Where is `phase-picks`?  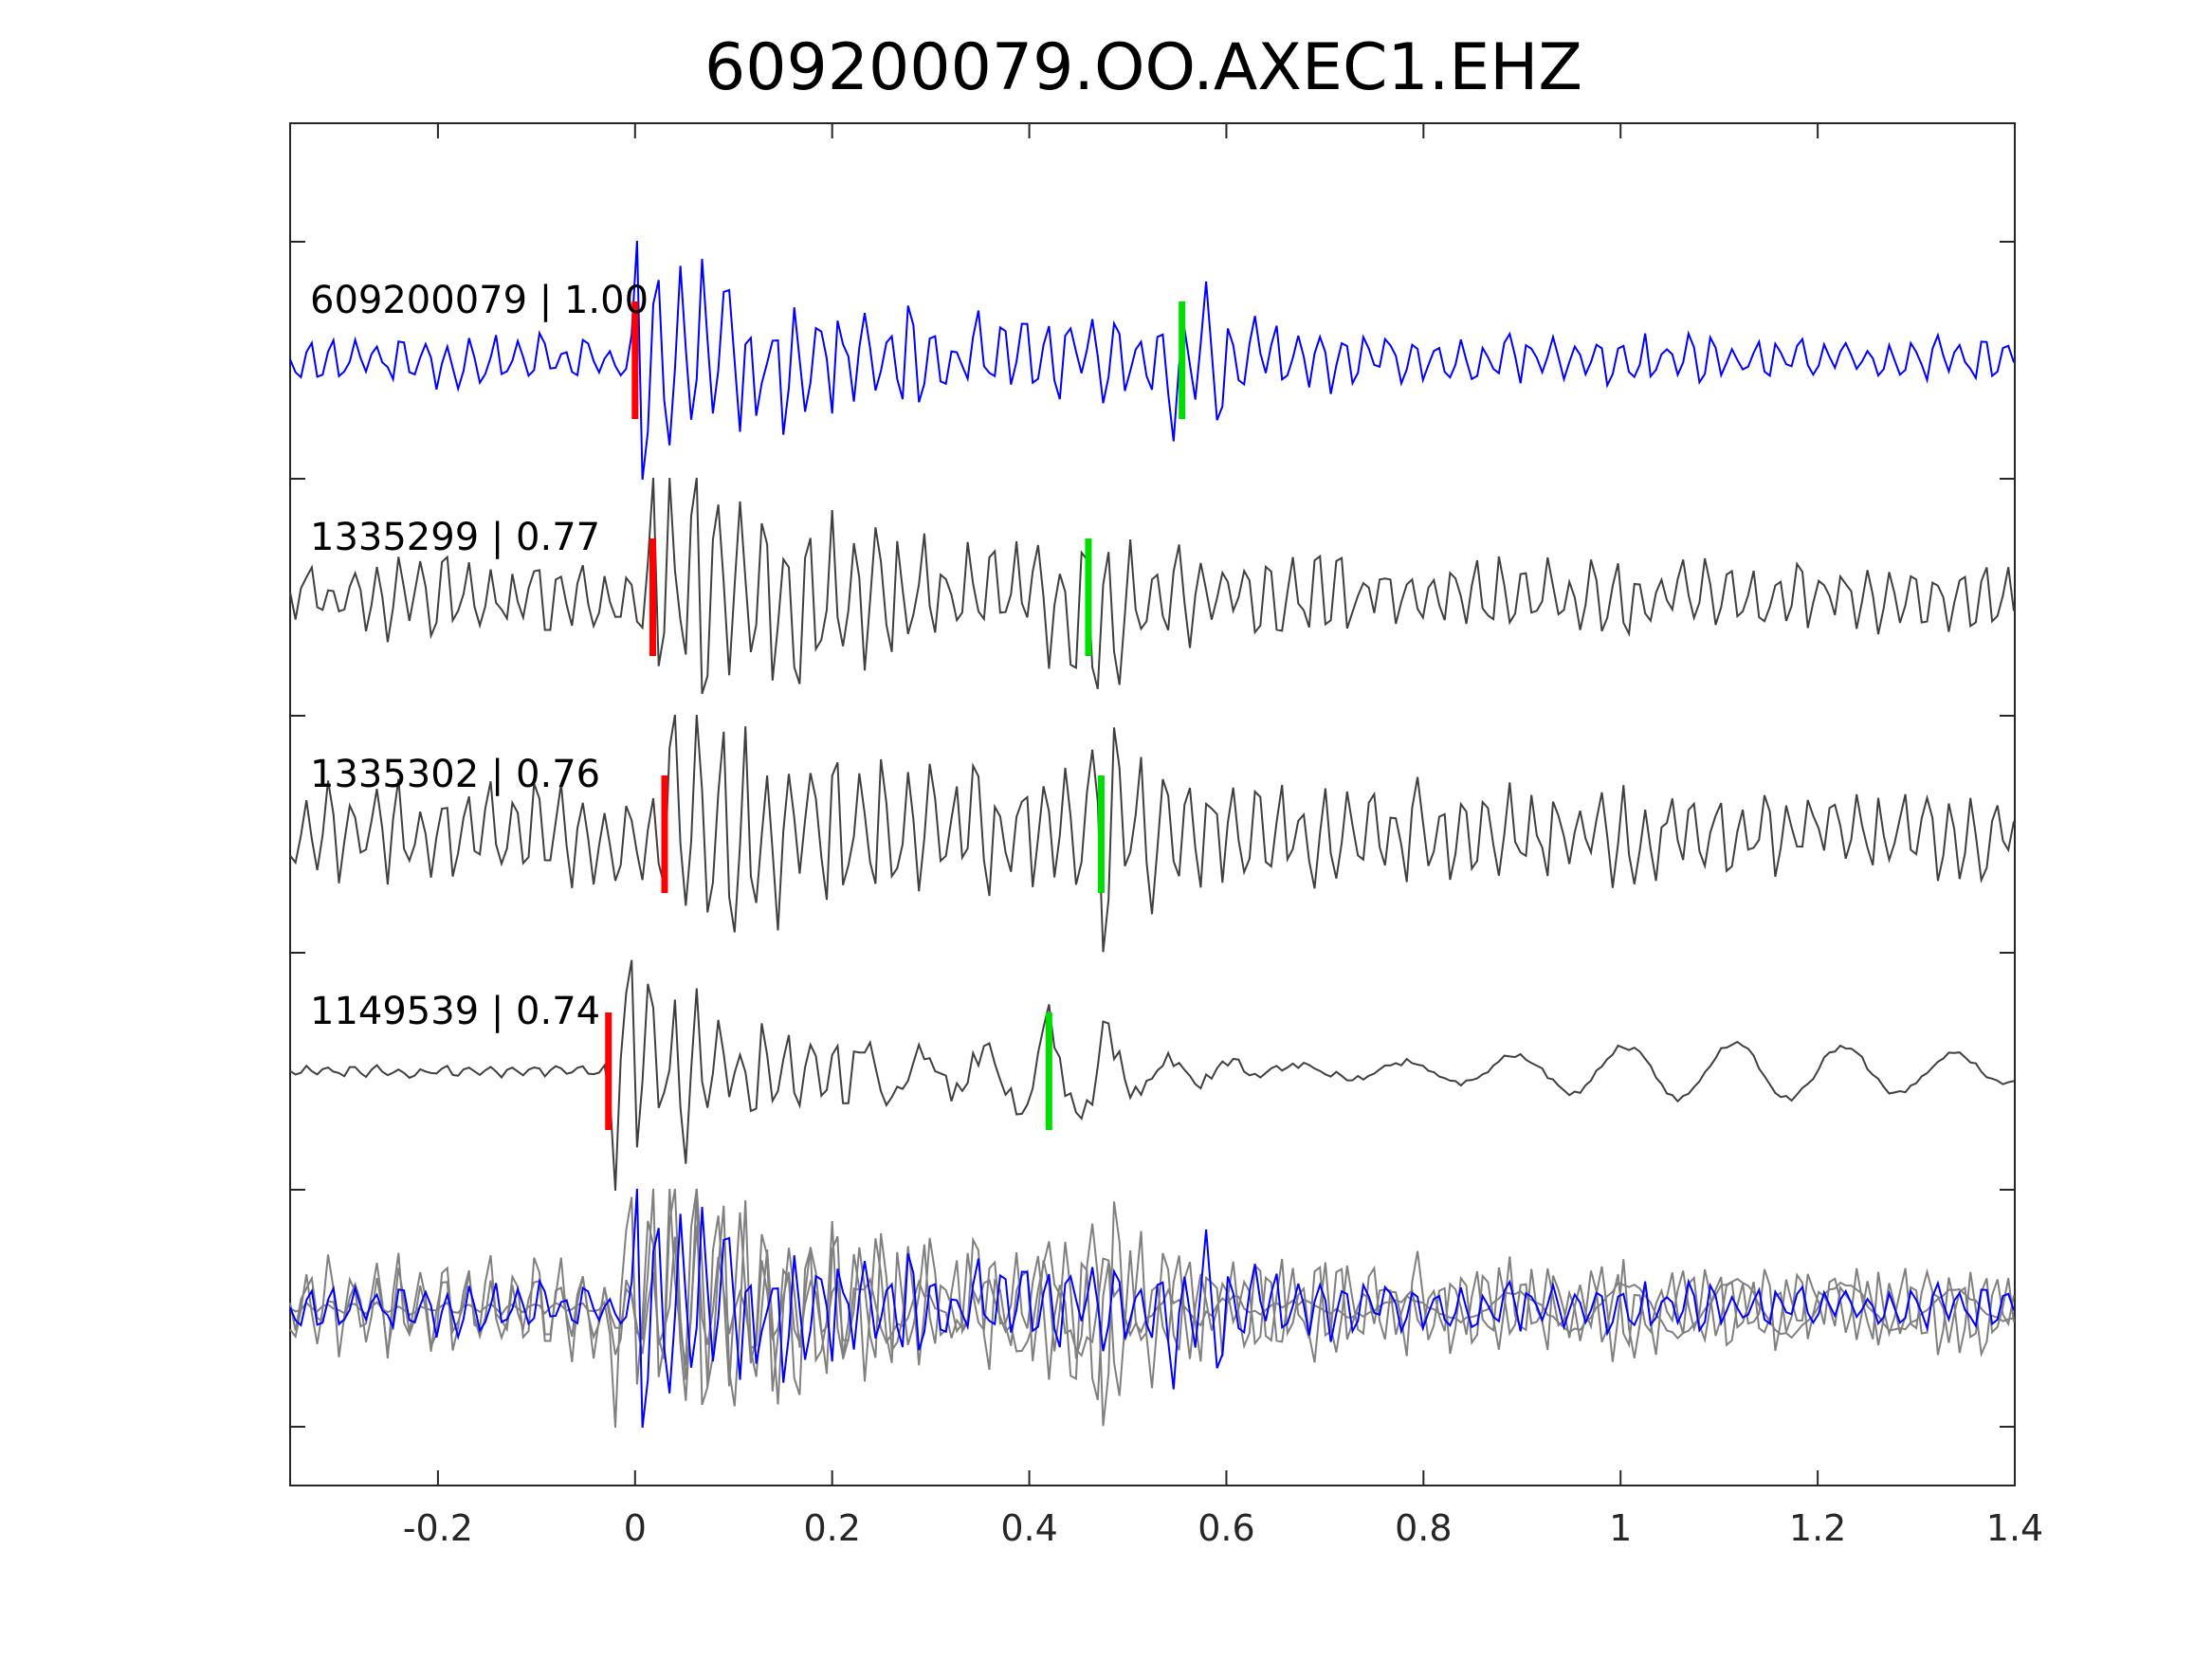 phase-picks is located at coordinates (895, 715).